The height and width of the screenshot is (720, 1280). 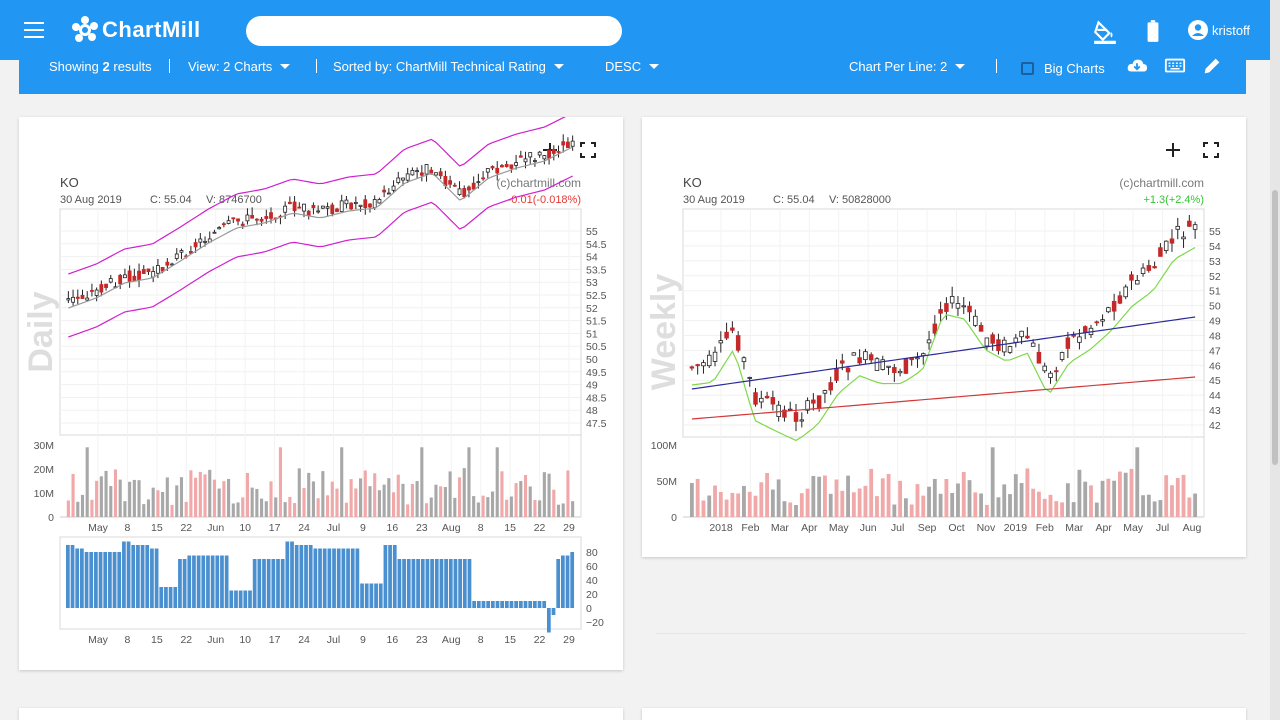 What do you see at coordinates (1063, 68) in the screenshot?
I see `big-charts-toggle: Big Charts` at bounding box center [1063, 68].